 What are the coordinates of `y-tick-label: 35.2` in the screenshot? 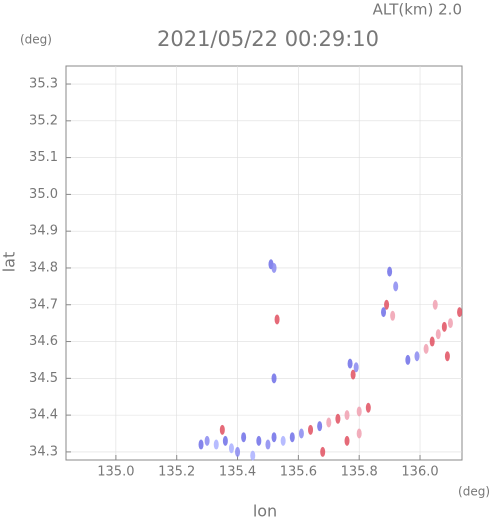 It's located at (43, 120).